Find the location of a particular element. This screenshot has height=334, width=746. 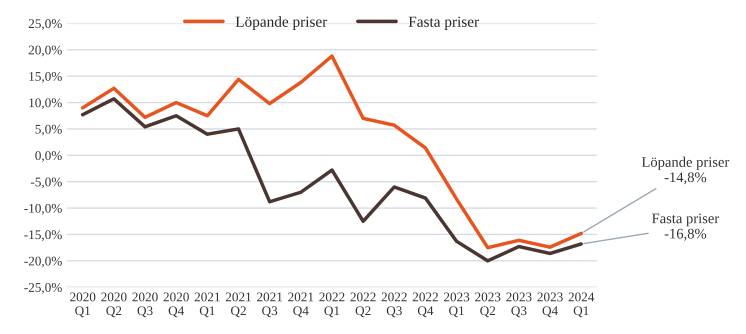

x-tick-label: 2020 Q4 is located at coordinates (176, 305).